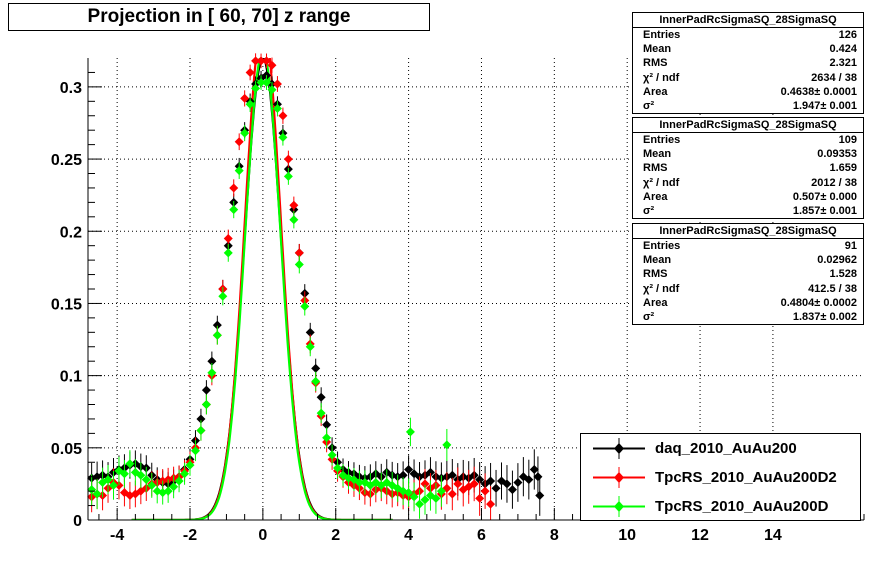  Describe the element at coordinates (843, 274) in the screenshot. I see `stats-value: 1.528` at that location.